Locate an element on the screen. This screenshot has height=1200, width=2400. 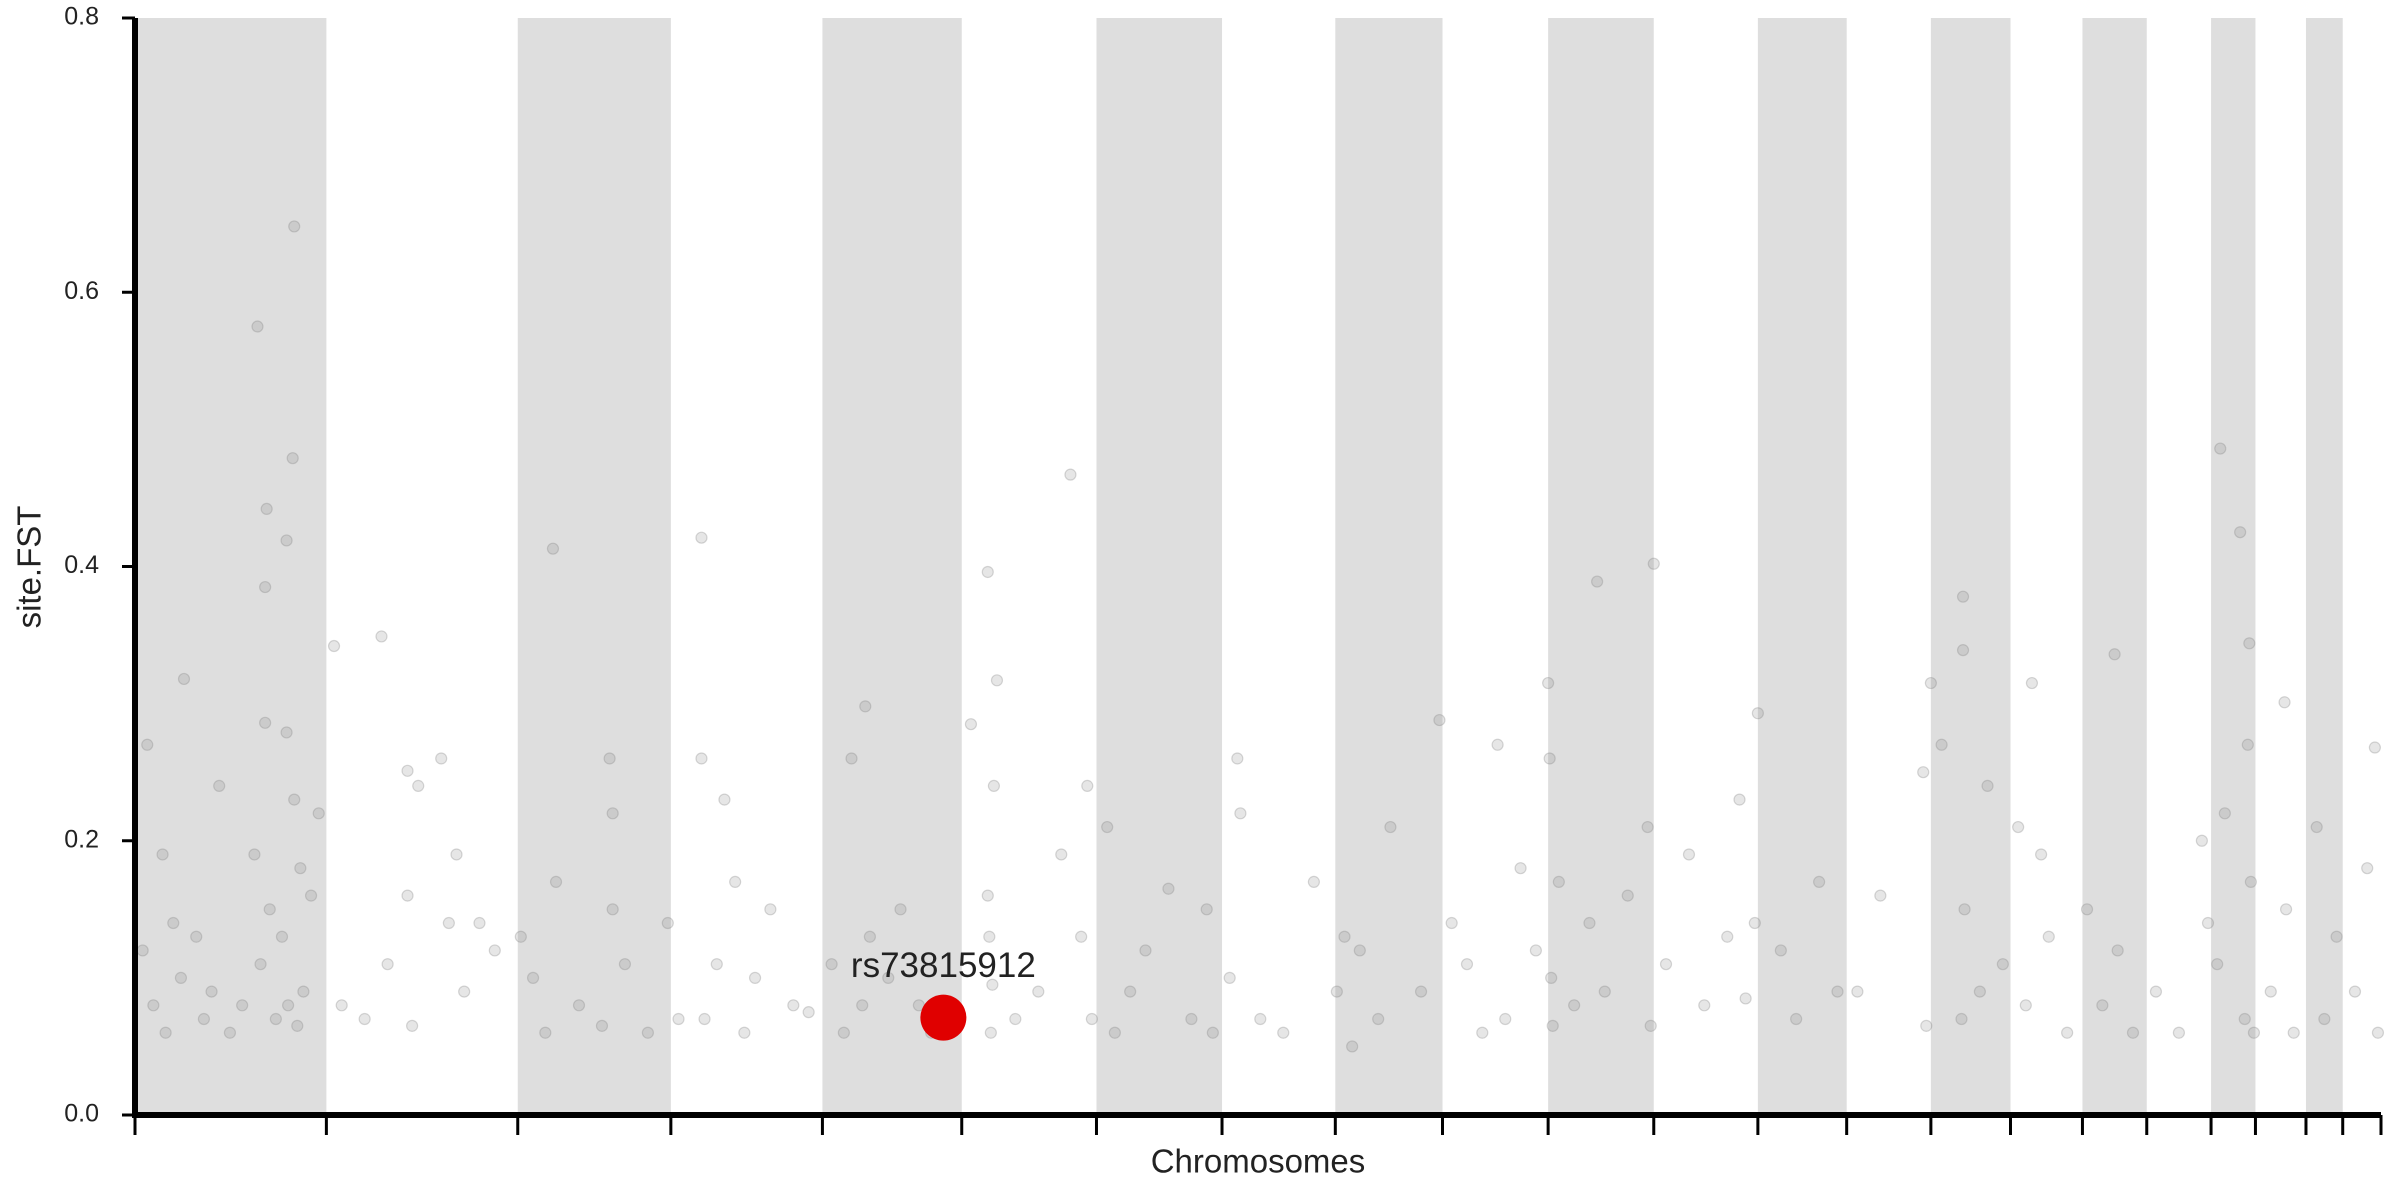
y-tick-label: 0.8 is located at coordinates (81, 17).